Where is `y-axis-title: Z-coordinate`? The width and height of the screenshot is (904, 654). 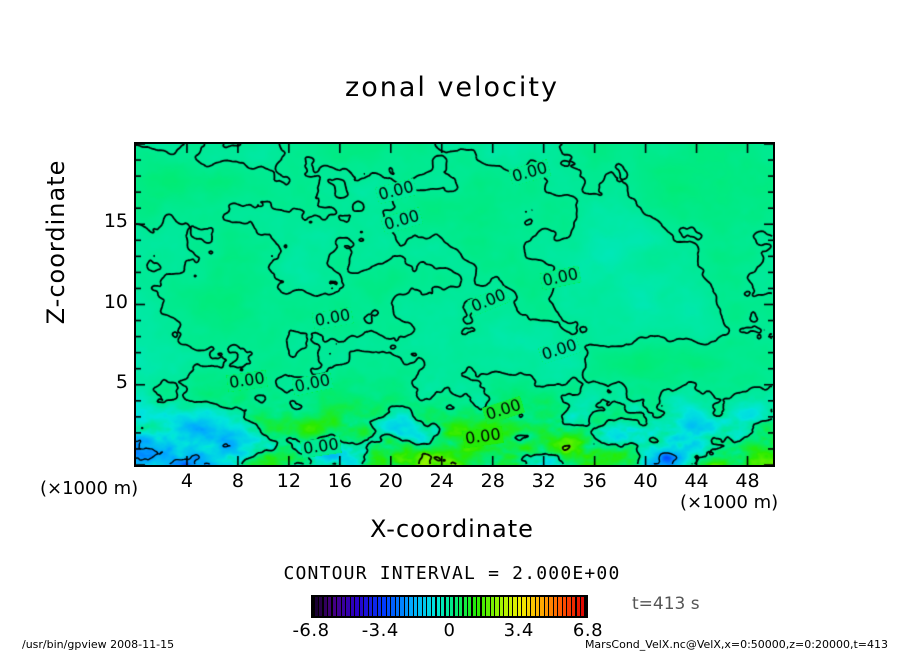 y-axis-title: Z-coordinate is located at coordinates (56, 242).